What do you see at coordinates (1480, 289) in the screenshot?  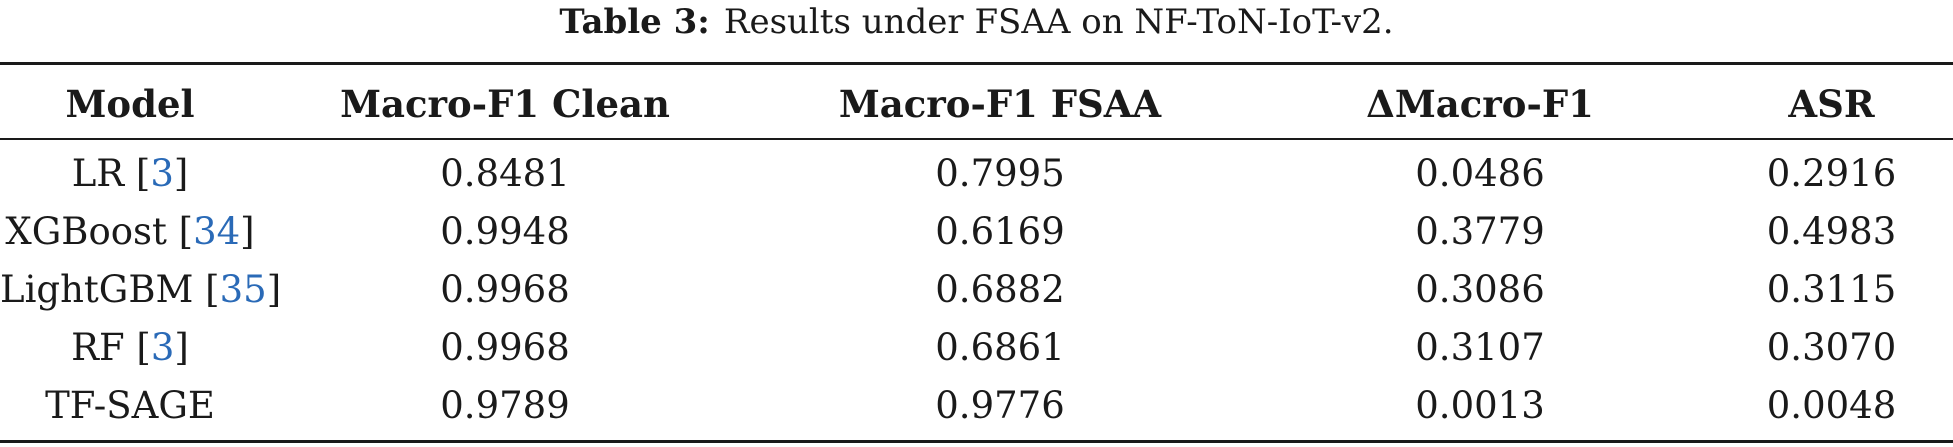 I see `delta-macro-f1-cell: 0.3086` at bounding box center [1480, 289].